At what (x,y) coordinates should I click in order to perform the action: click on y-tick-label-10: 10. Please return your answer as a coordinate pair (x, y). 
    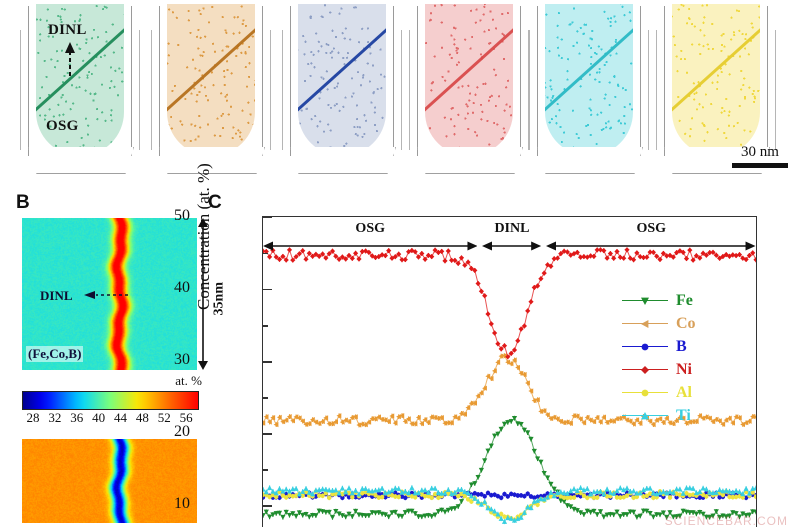
    Looking at the image, I should click on (182, 504).